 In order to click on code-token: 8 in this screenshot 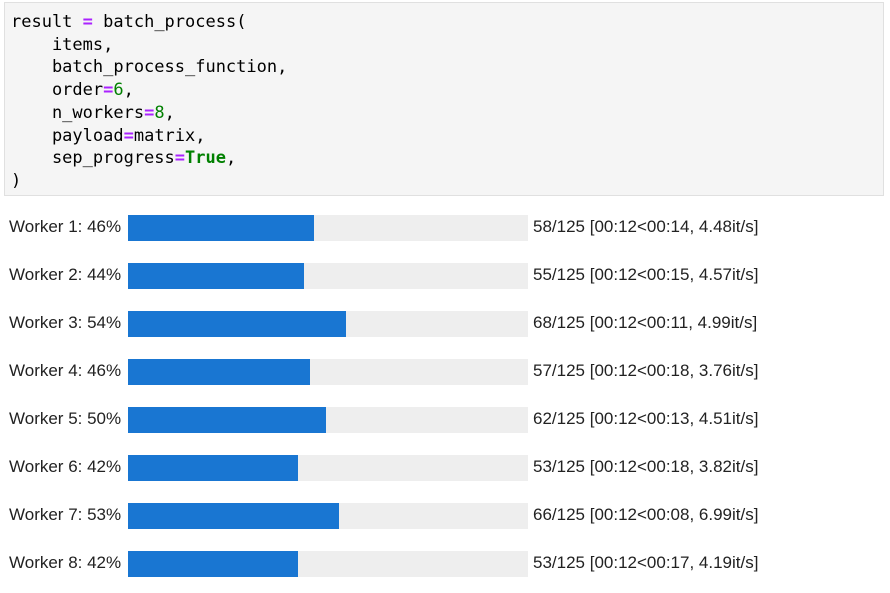, I will do `click(159, 112)`.